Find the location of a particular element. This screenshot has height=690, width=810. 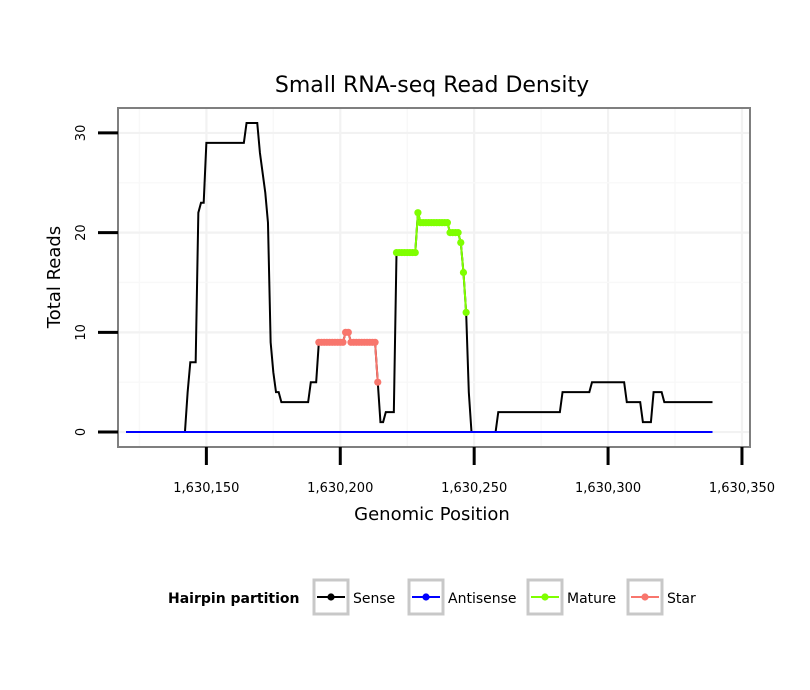

legend-label-star: Star is located at coordinates (681, 599).